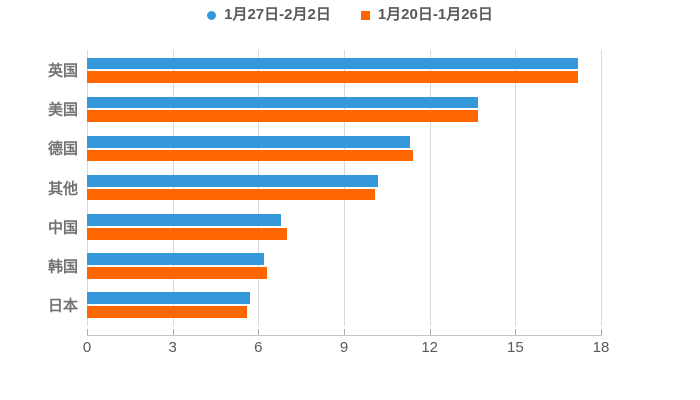 The width and height of the screenshot is (700, 400). Describe the element at coordinates (333, 63) in the screenshot. I see `bar-series1-row1` at that location.